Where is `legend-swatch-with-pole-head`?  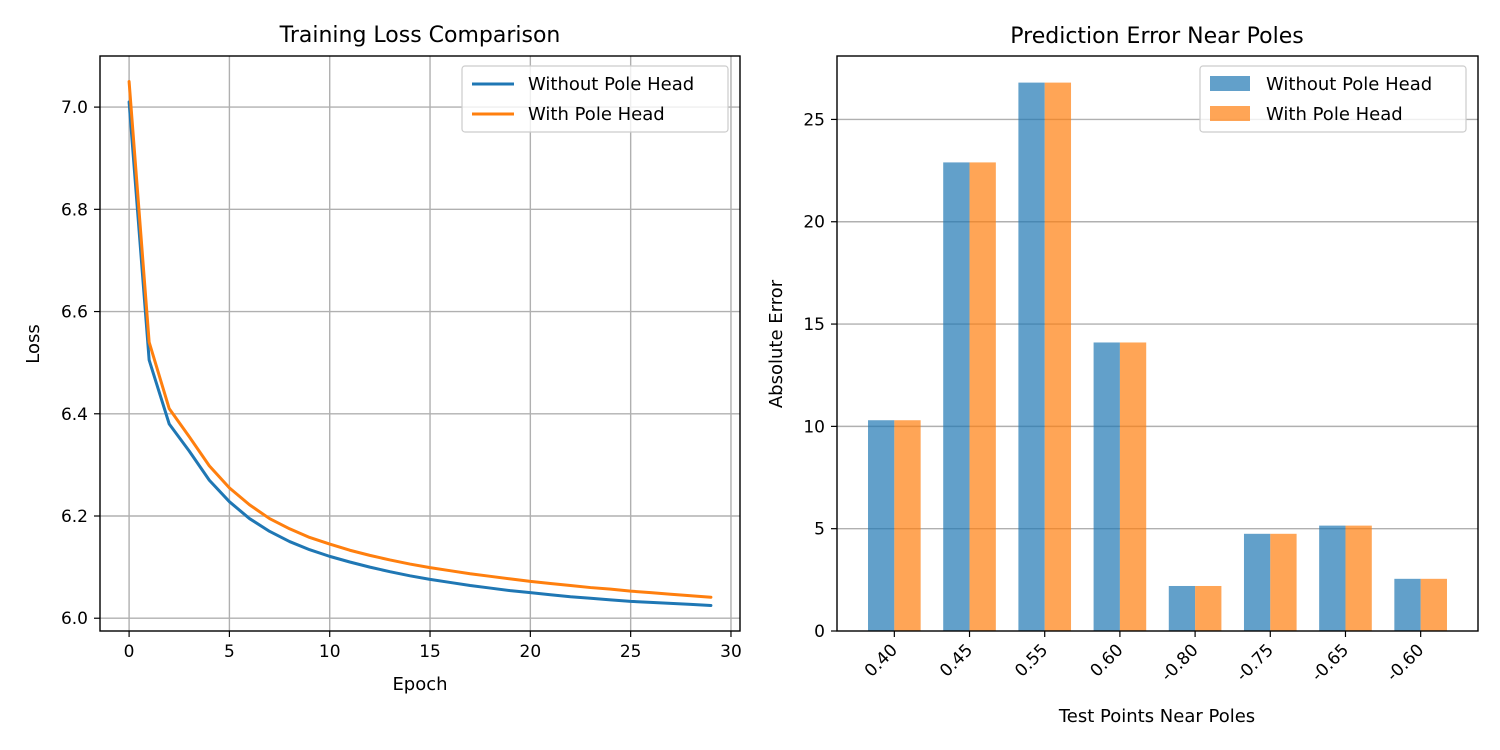 legend-swatch-with-pole-head is located at coordinates (1230, 113).